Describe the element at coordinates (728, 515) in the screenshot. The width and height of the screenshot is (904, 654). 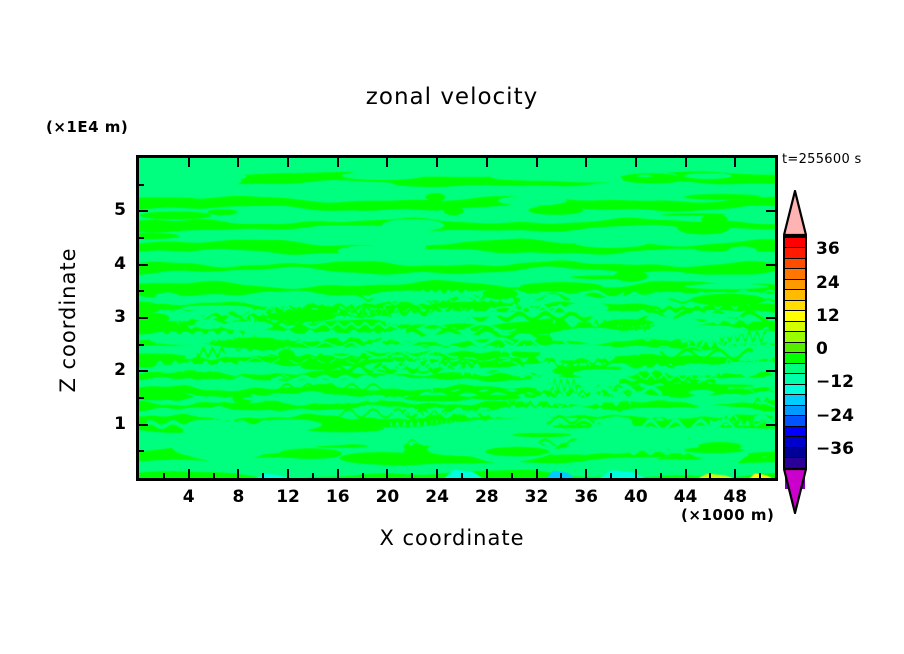
I see `x-axis-unit-label: (×1000 m)` at that location.